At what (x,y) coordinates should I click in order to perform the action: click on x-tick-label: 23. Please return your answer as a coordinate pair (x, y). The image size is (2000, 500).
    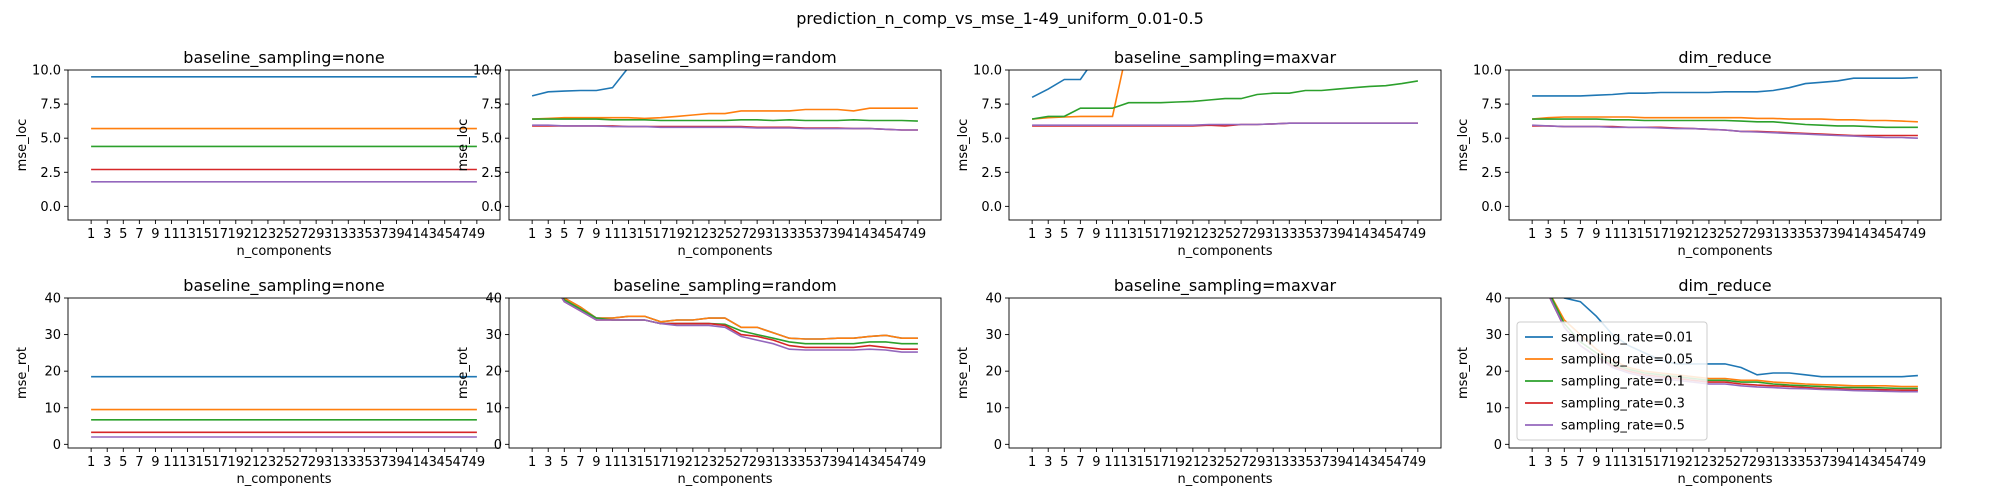
    Looking at the image, I should click on (709, 234).